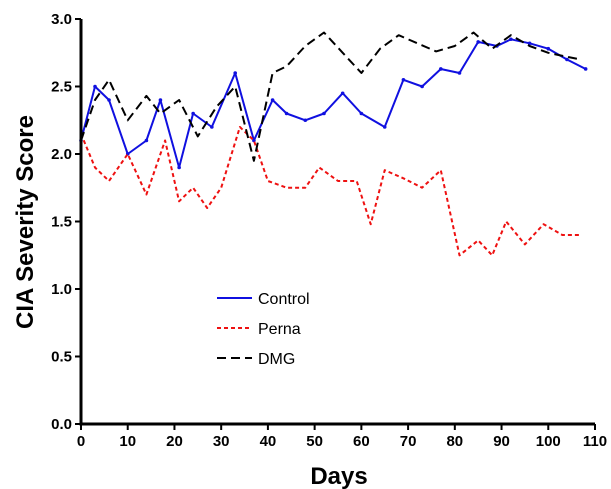  I want to click on x-tick-label: 90, so click(501, 441).